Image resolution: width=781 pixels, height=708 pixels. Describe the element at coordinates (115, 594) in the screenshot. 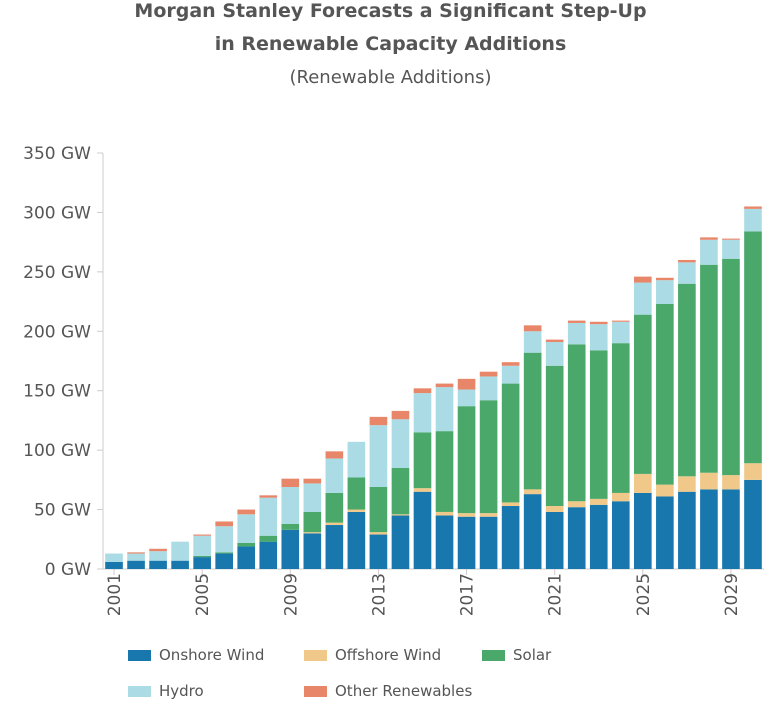

I see `x-tick-label: 2001` at that location.